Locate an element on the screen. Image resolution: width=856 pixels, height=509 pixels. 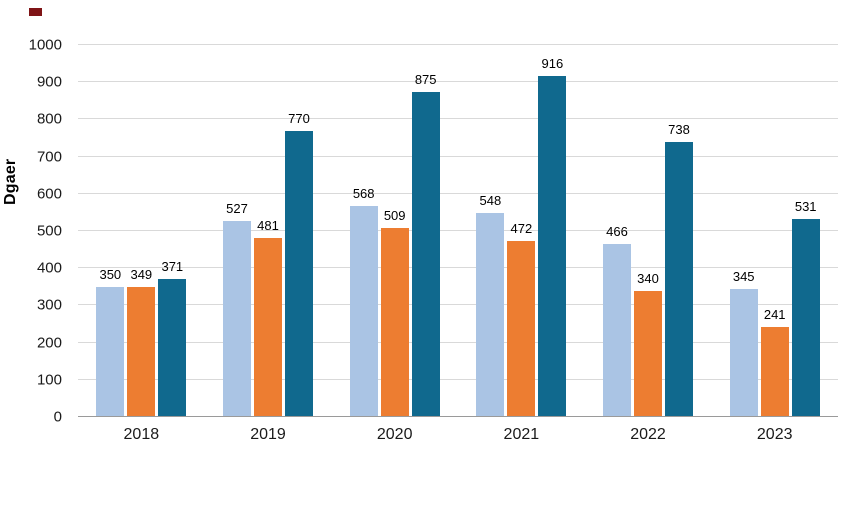
bar-series-light-blue-2021: 548 is located at coordinates (490, 305).